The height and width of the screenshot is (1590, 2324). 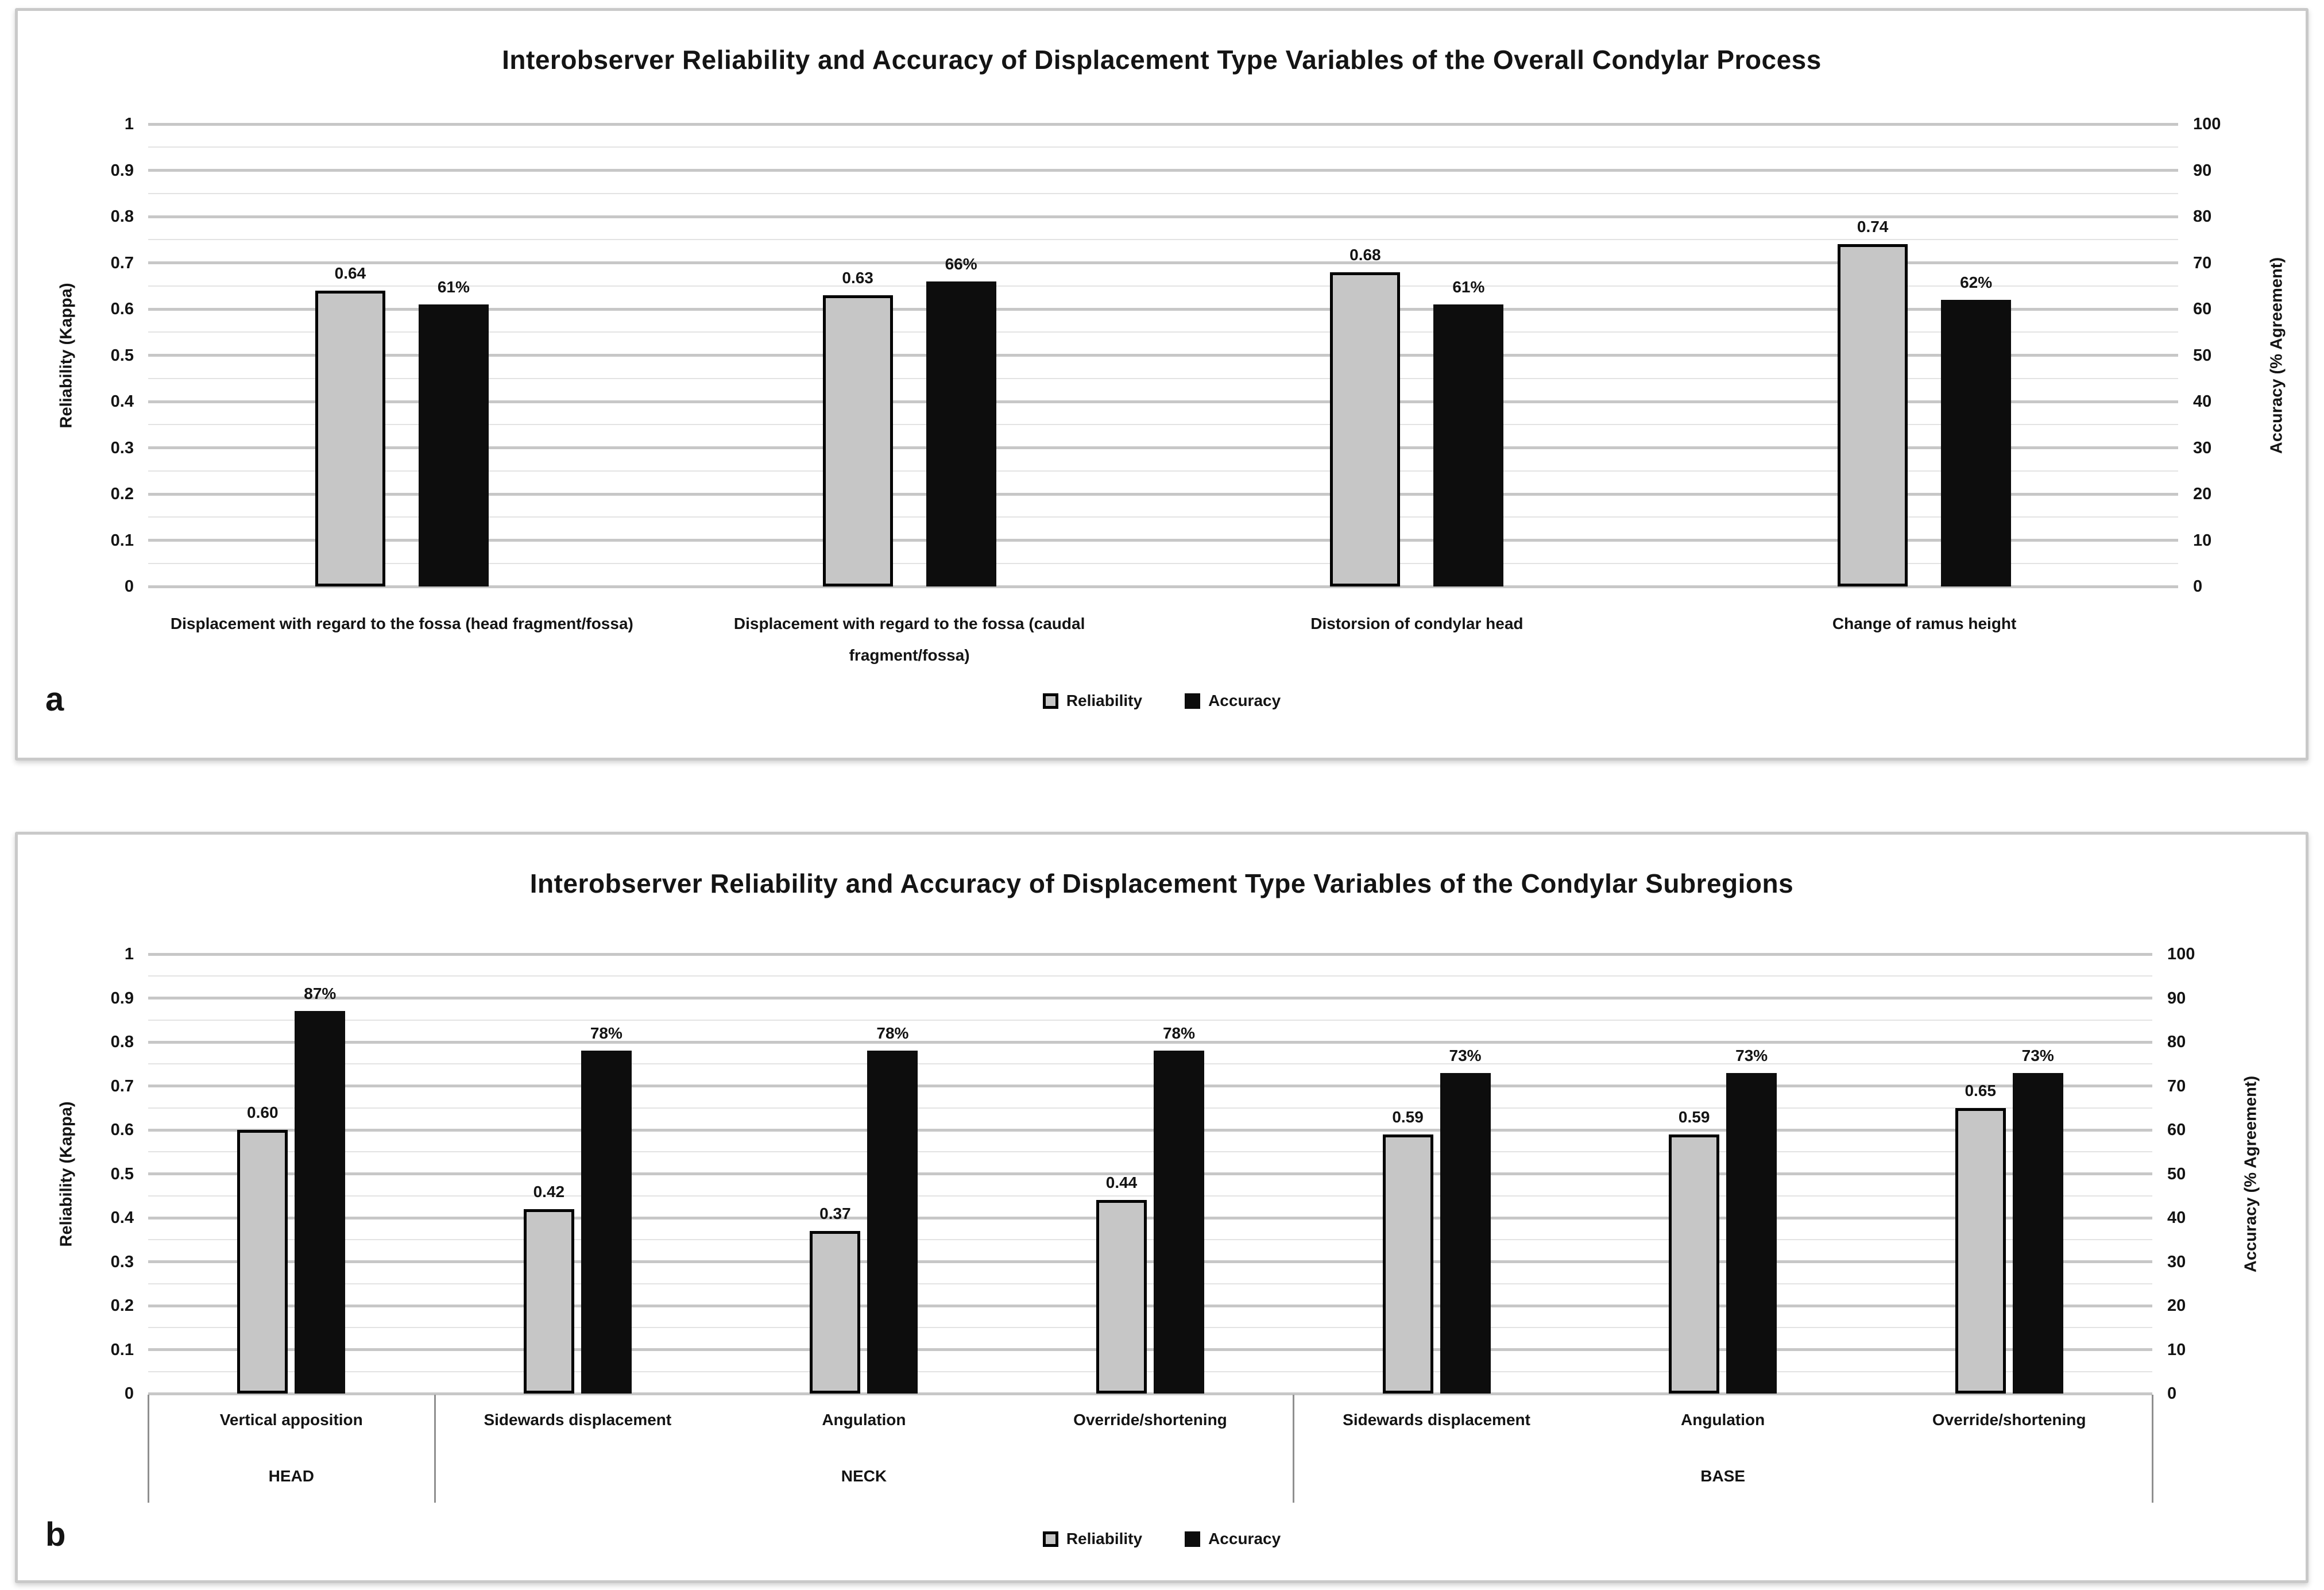 What do you see at coordinates (2207, 124) in the screenshot?
I see `right-axis-tick: 100` at bounding box center [2207, 124].